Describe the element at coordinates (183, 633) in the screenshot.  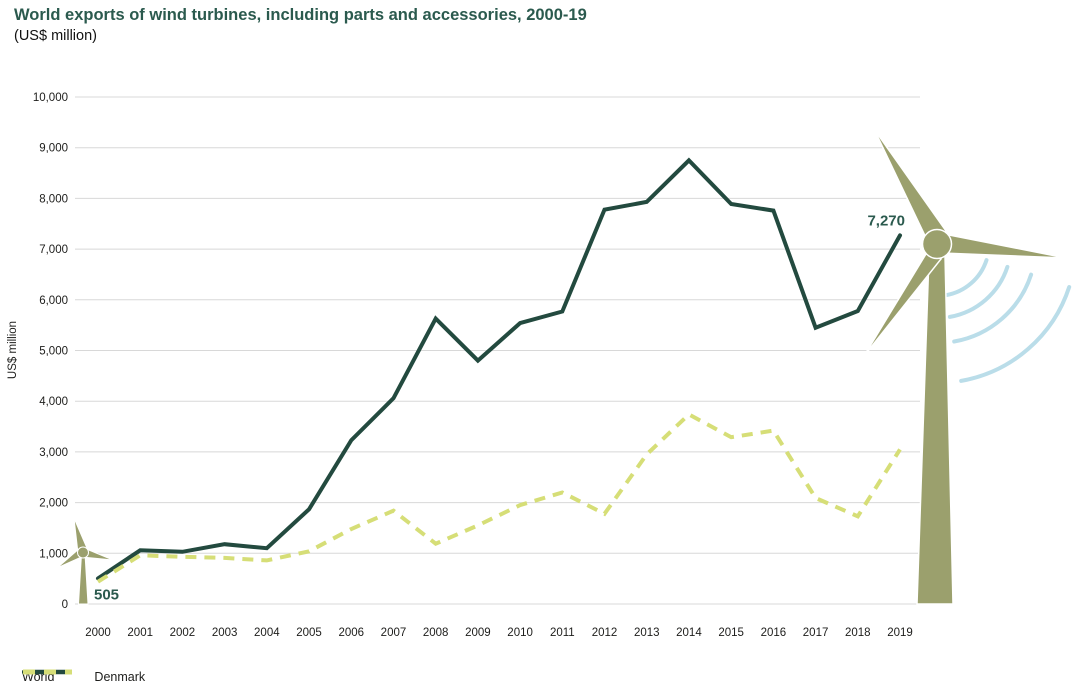
I see `x-tick-label: 2002` at that location.